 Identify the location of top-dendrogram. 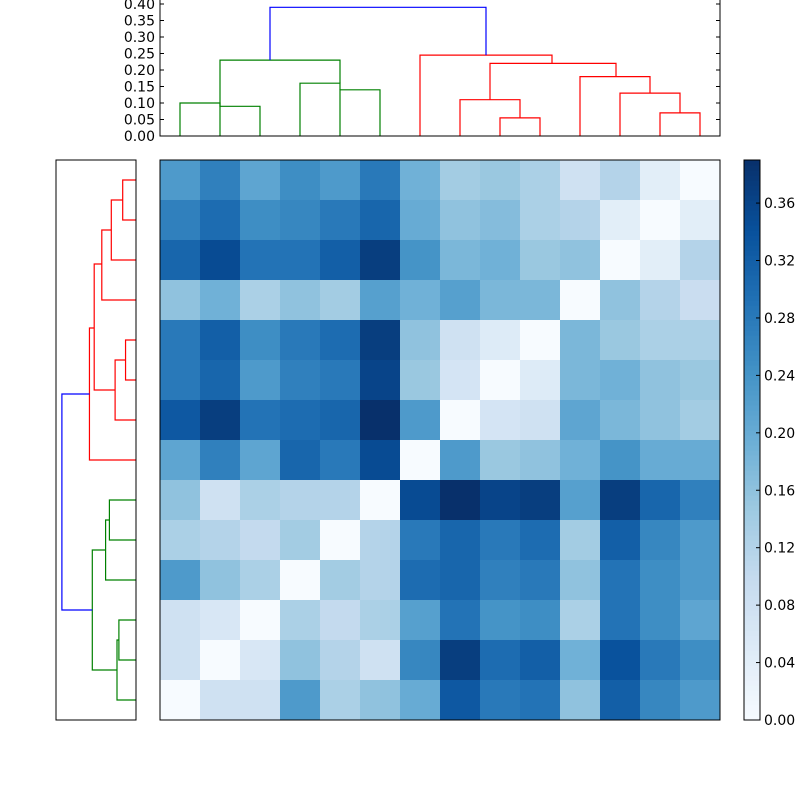
(440, 68).